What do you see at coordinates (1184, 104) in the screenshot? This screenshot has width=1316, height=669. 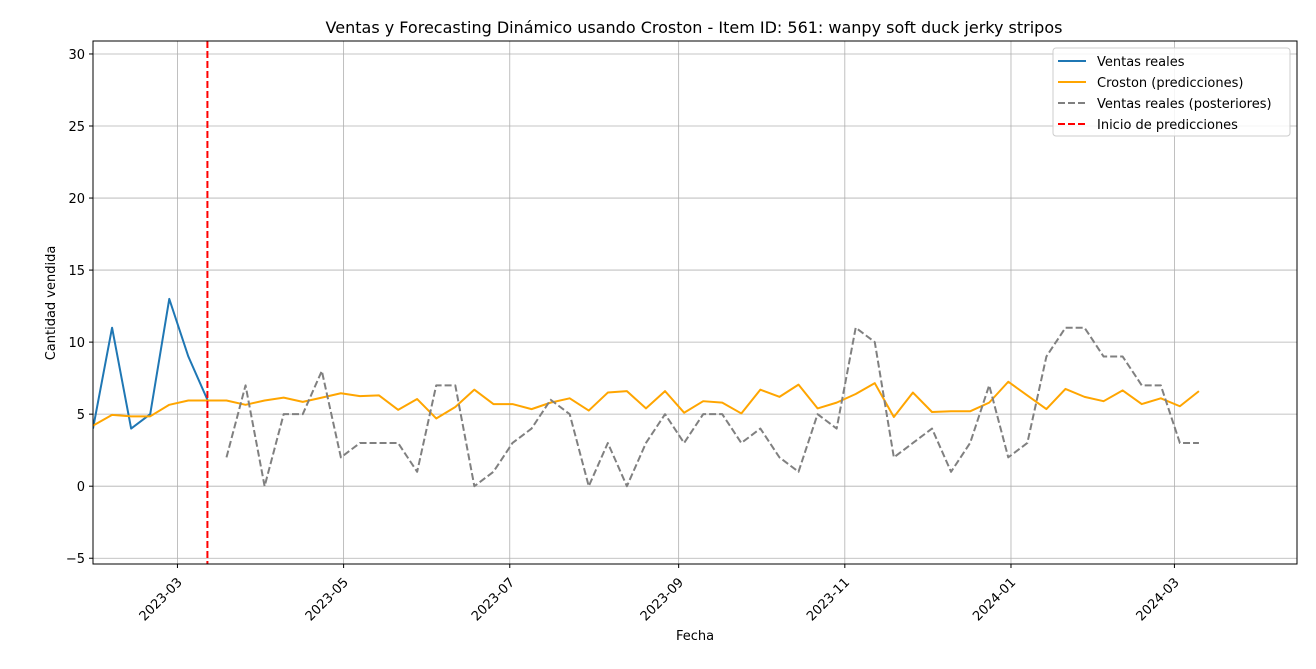 I see `legend-label: Ventas reales (posteriores)` at bounding box center [1184, 104].